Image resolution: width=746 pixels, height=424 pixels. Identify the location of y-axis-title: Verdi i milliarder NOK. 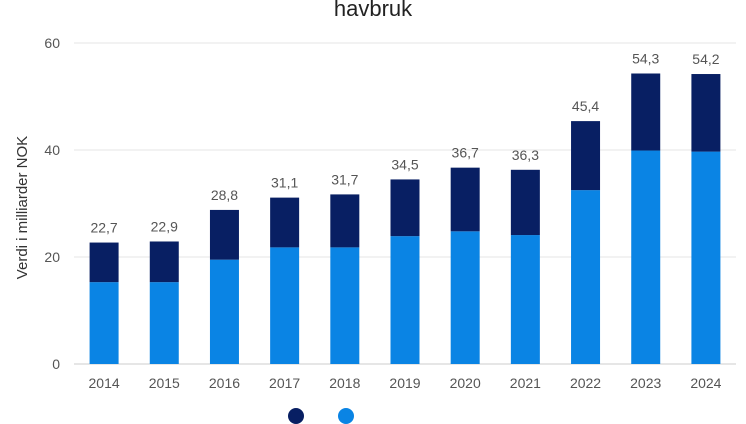
(22, 207).